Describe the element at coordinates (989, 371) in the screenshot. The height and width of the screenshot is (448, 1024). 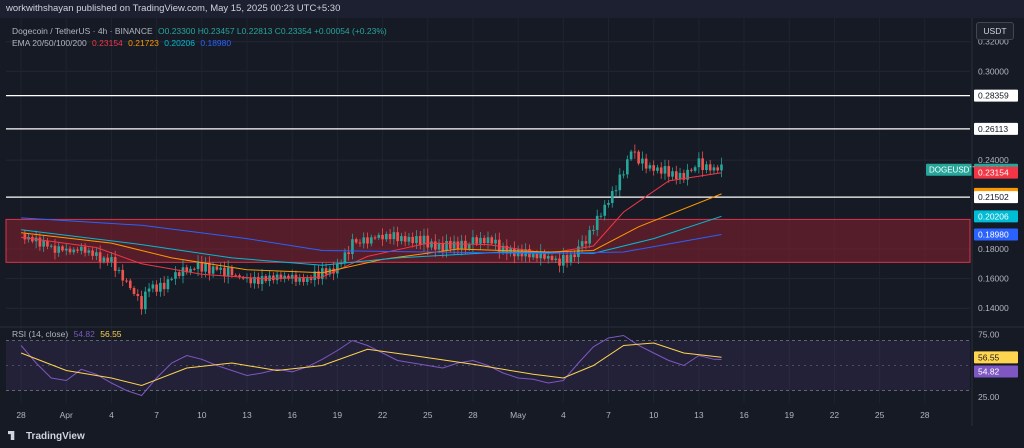
I see `rsi-value-label: 54.82` at that location.